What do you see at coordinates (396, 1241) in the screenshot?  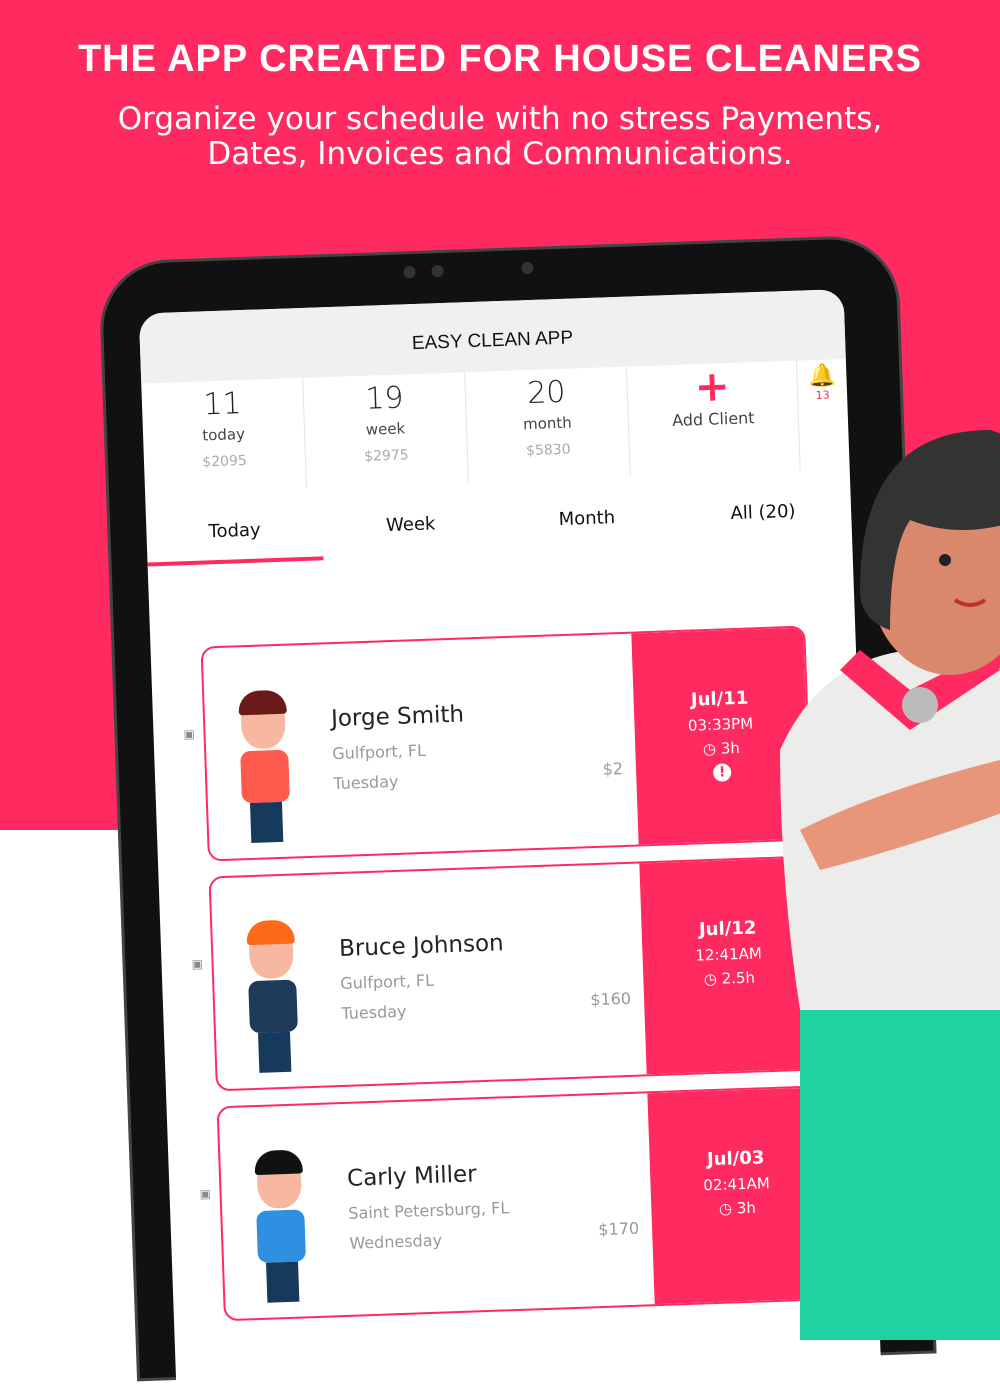 I see `client-day: Wednesday` at bounding box center [396, 1241].